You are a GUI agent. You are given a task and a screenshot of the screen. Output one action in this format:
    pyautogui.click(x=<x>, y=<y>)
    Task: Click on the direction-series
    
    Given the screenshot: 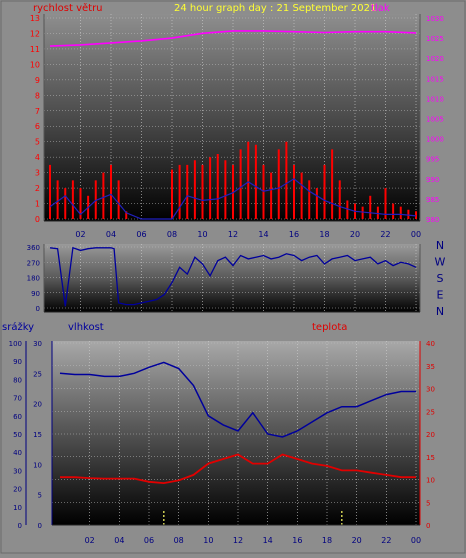 What is the action you would take?
    pyautogui.click(x=233, y=276)
    